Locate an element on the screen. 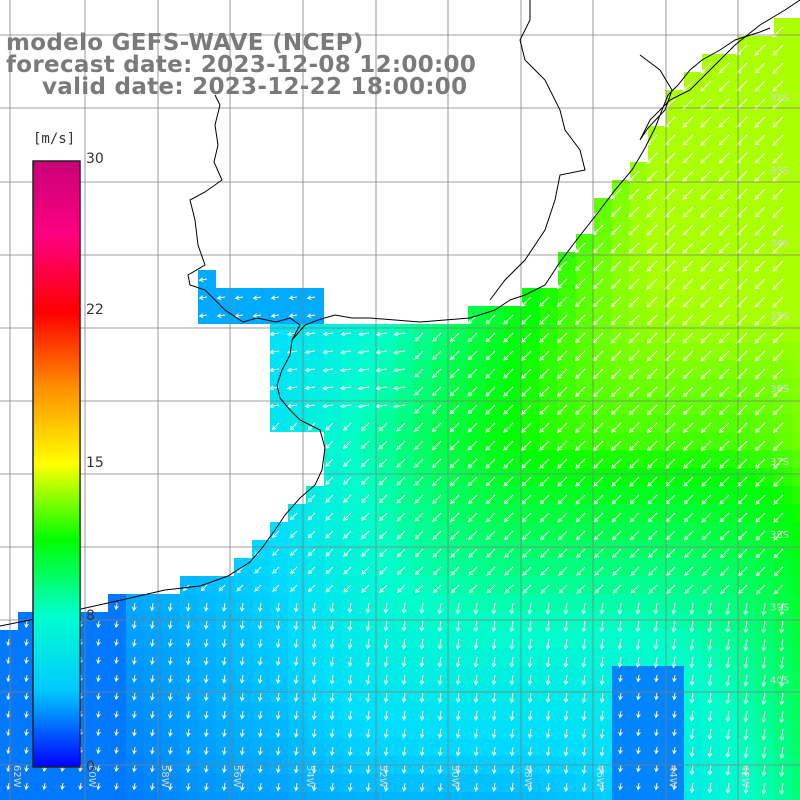 Image resolution: width=800 pixels, height=800 pixels. coastline-border-east is located at coordinates (537, 150).